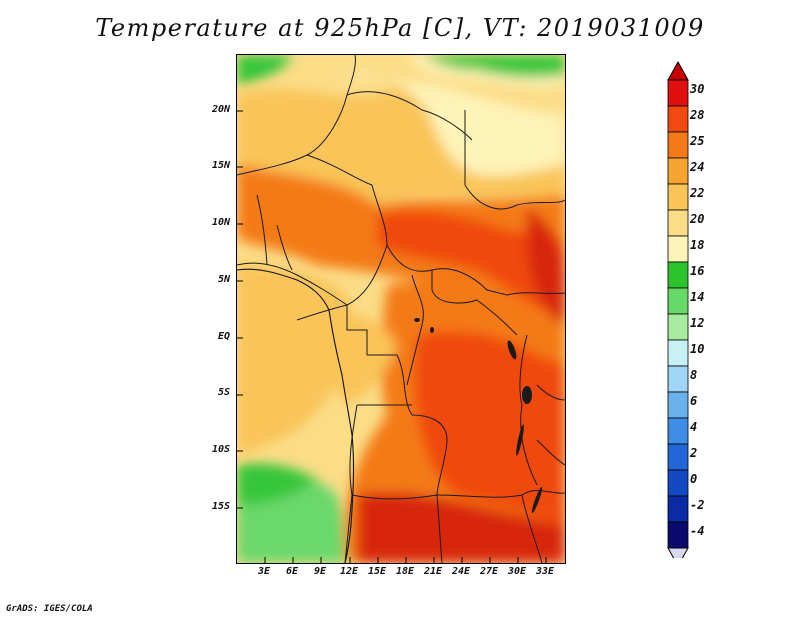  Describe the element at coordinates (694, 479) in the screenshot. I see `colorbar-level-label: 0` at that location.